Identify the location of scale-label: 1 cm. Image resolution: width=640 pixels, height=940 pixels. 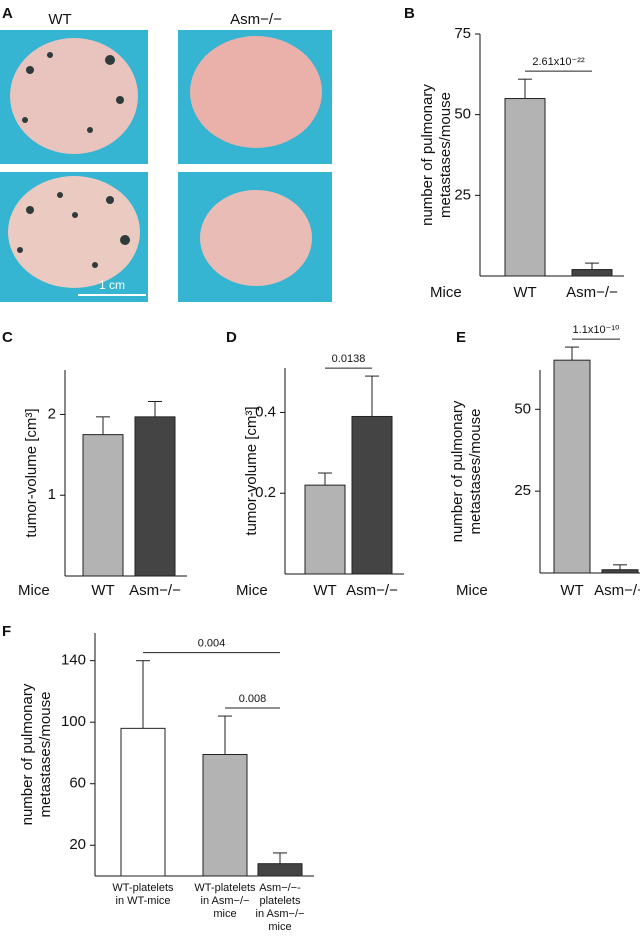
(112, 285).